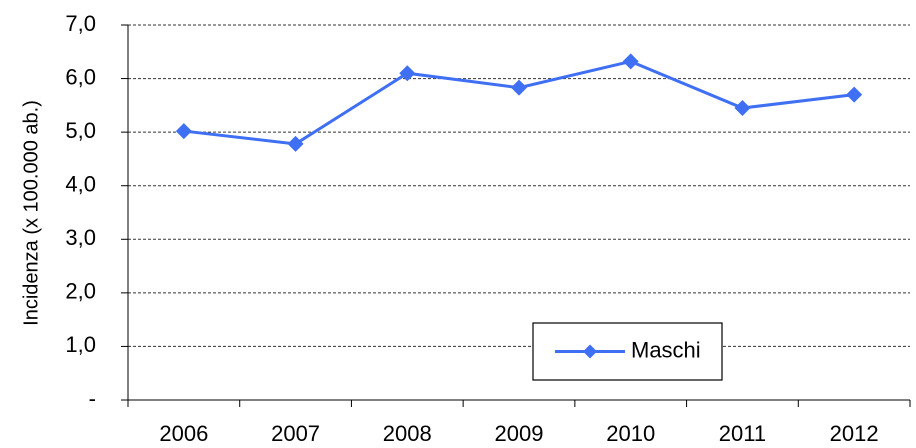 The width and height of the screenshot is (916, 448). What do you see at coordinates (519, 433) in the screenshot?
I see `x-tick-label: 2009` at bounding box center [519, 433].